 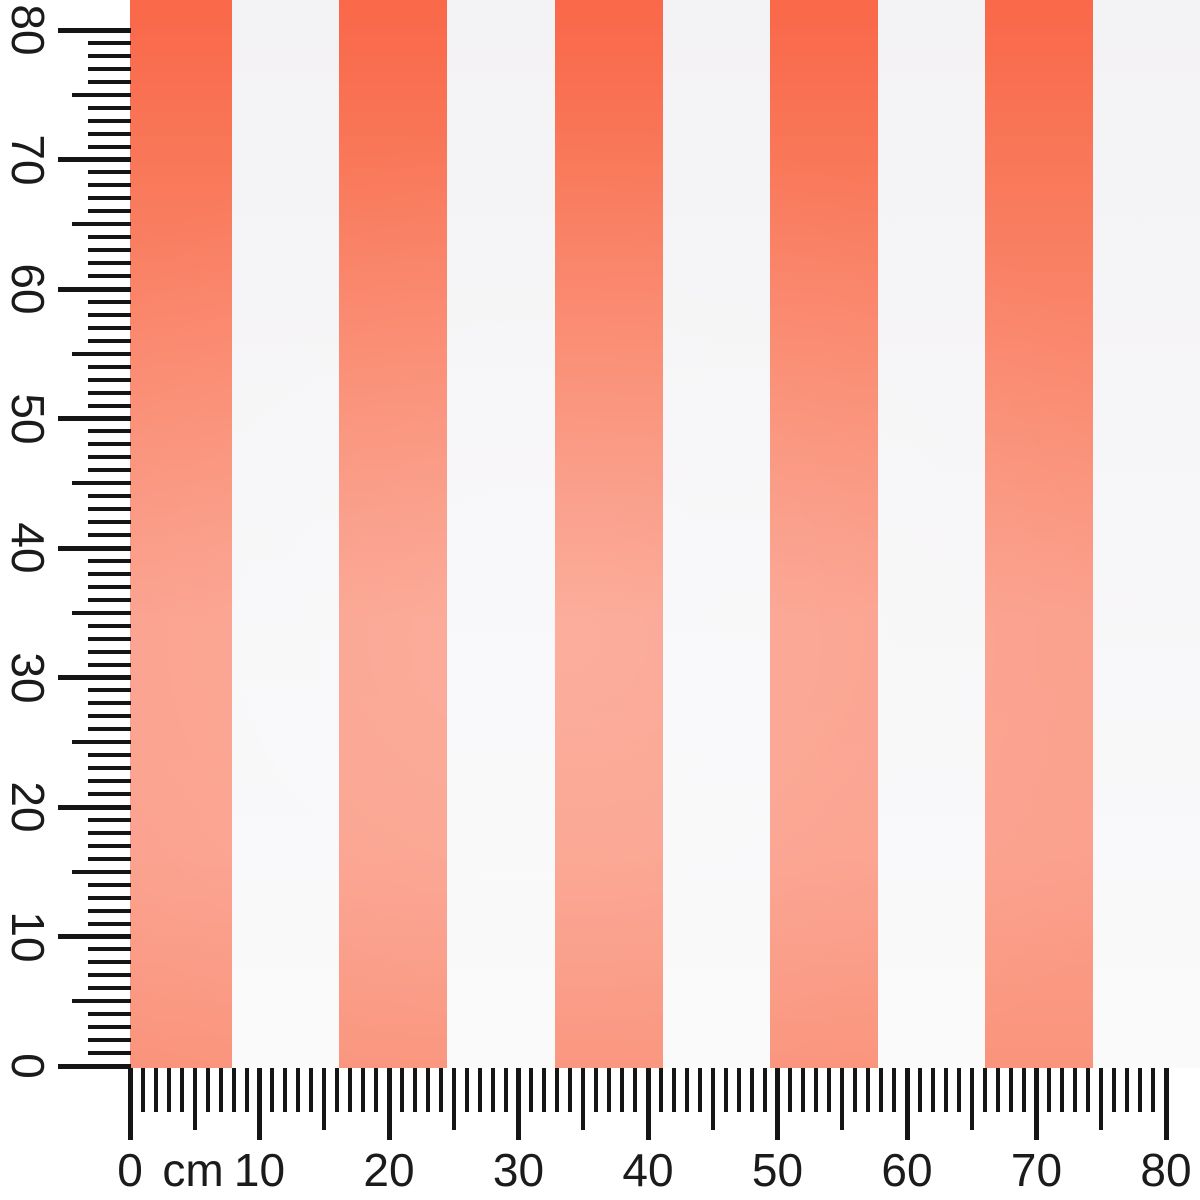 I want to click on bottom-ruler-label: 70, so click(x=1036, y=1170).